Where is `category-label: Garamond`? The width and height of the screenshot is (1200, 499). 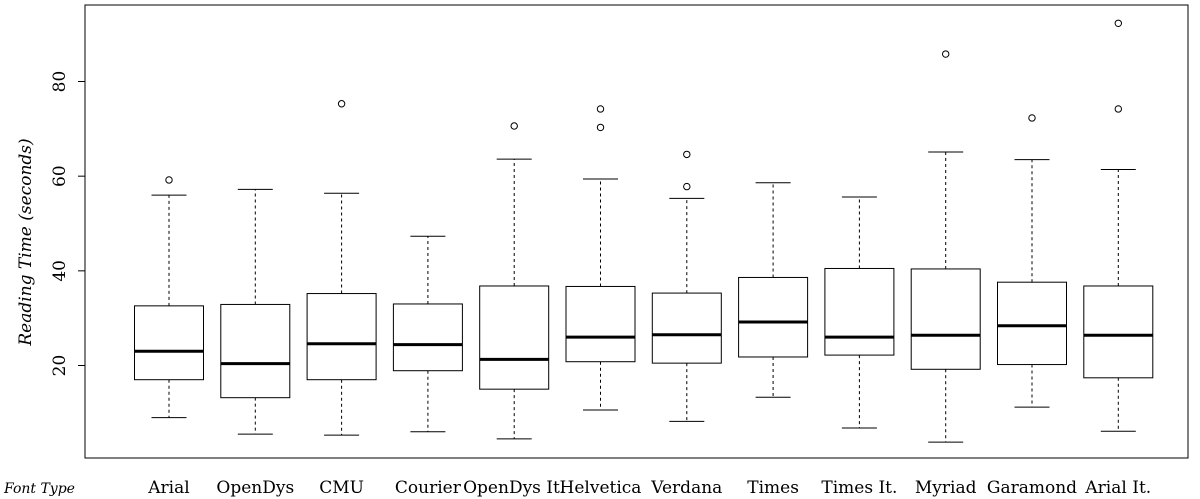
category-label: Garamond is located at coordinates (1032, 488).